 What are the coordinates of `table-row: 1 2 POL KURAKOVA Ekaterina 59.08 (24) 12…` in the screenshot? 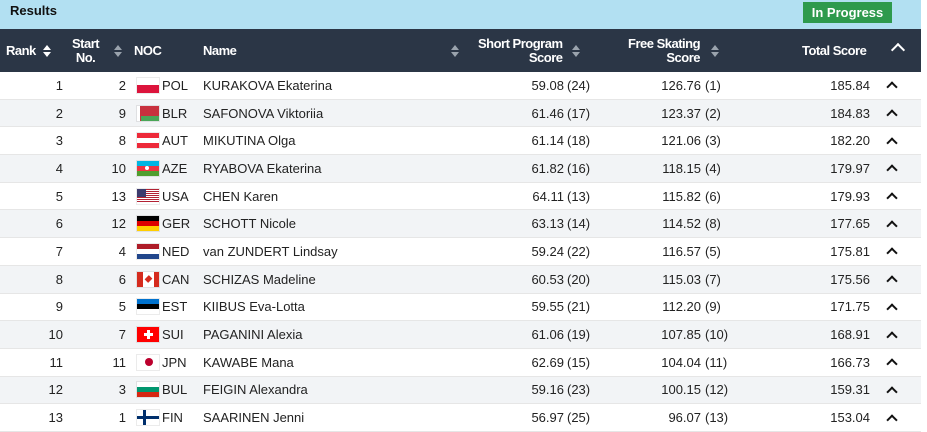 It's located at (460, 86).